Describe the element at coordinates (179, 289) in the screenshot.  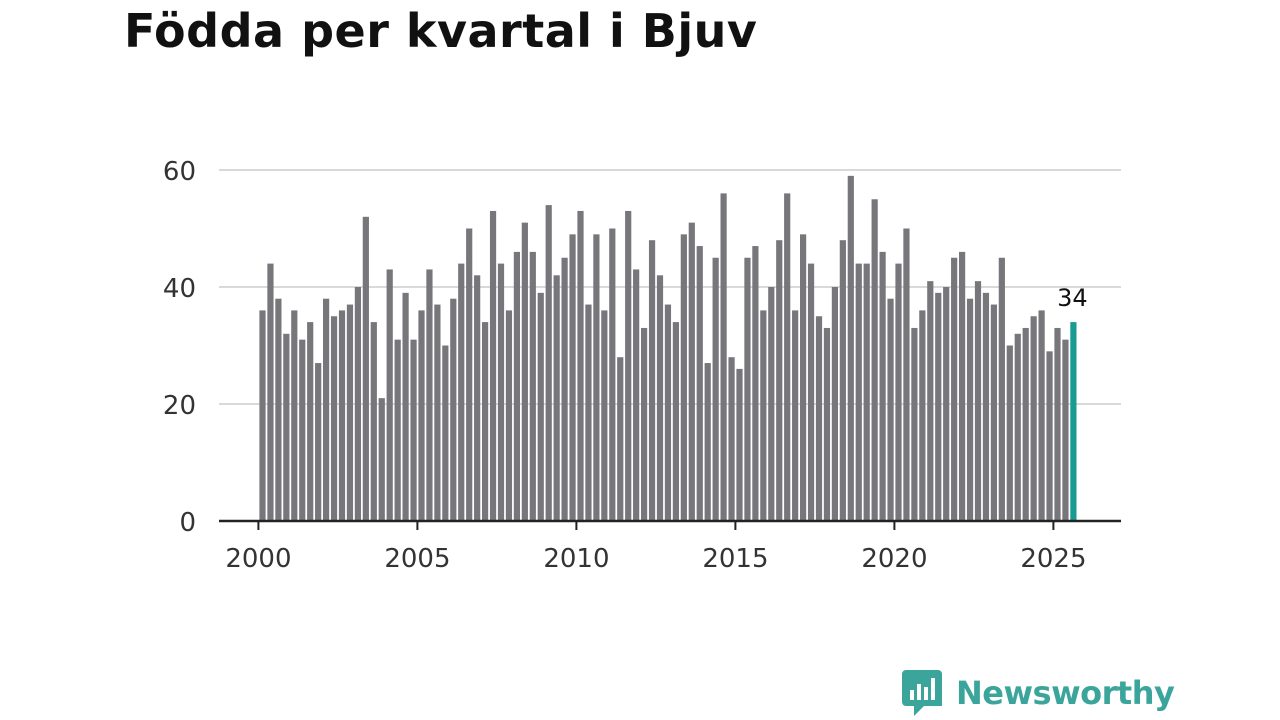
I see `y-tick-label: 40` at that location.